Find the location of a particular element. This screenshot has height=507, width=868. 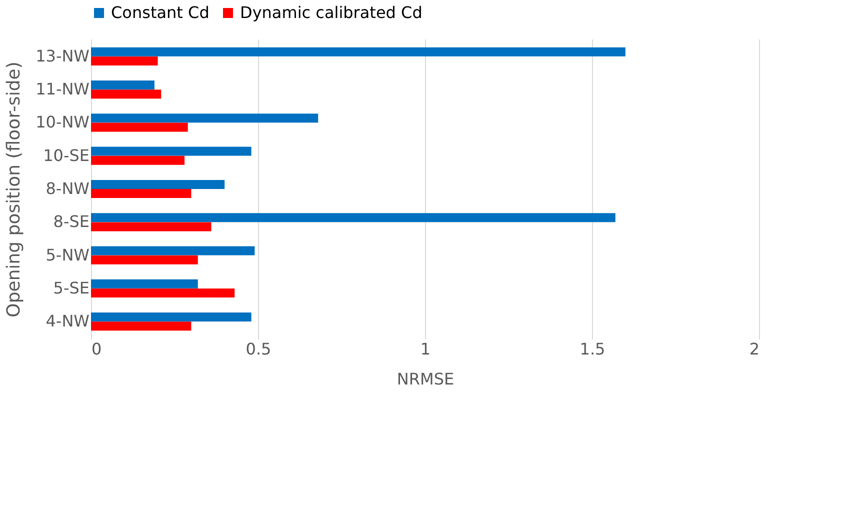

y-tick-label: 8-NW is located at coordinates (68, 188).